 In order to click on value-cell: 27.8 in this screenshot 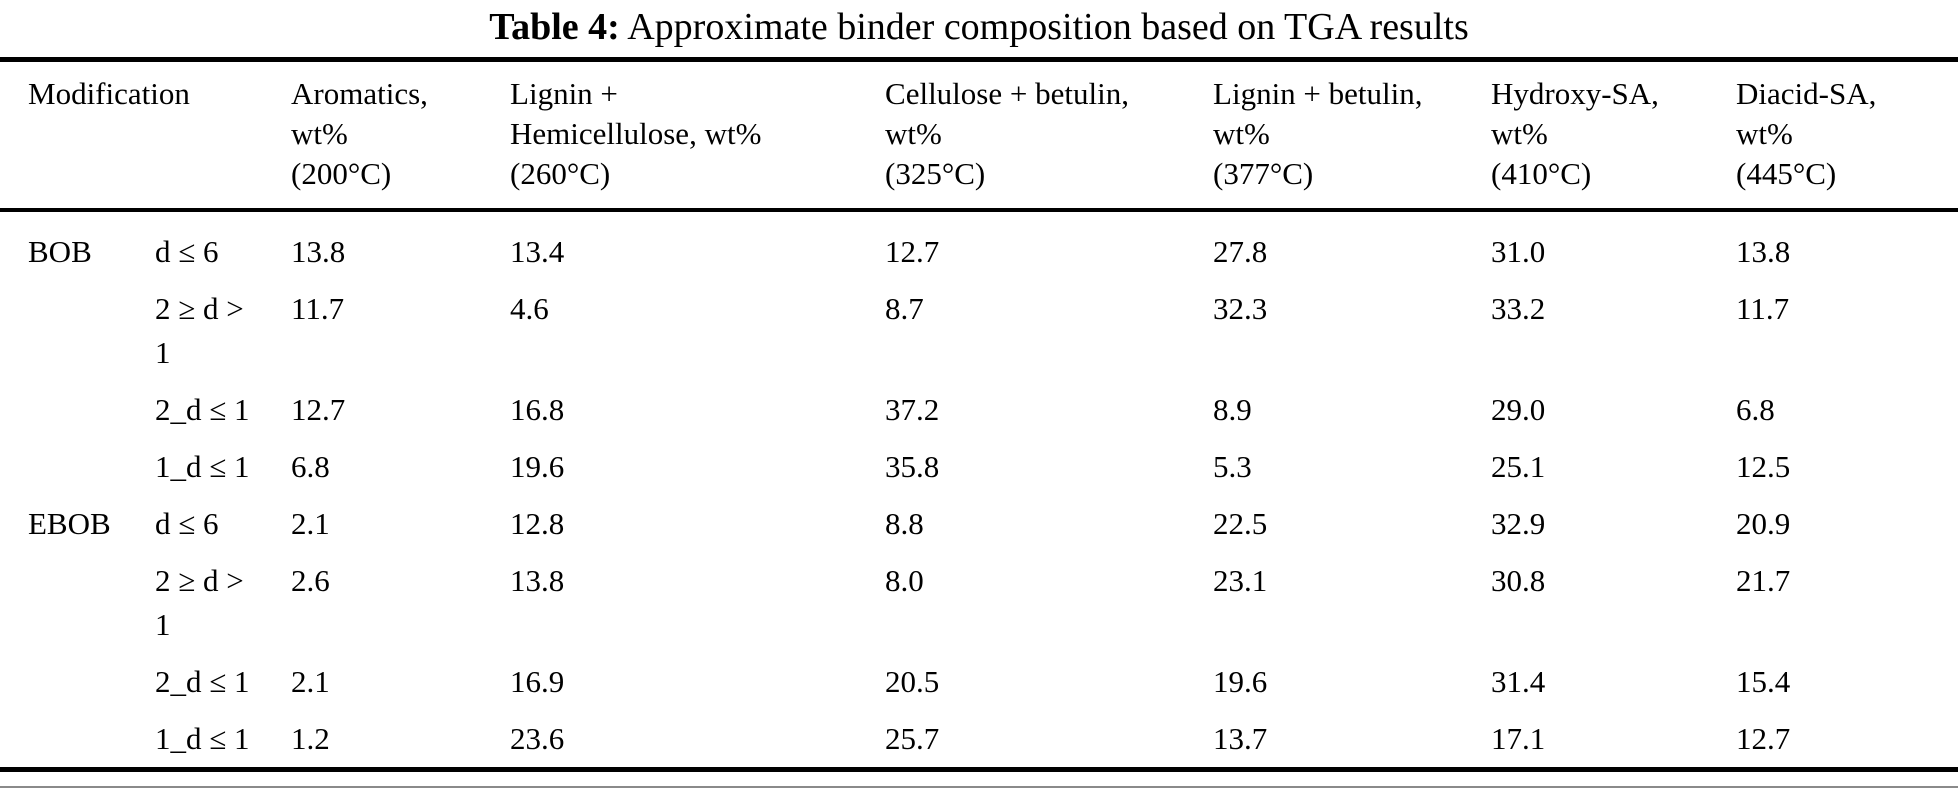, I will do `click(1240, 251)`.